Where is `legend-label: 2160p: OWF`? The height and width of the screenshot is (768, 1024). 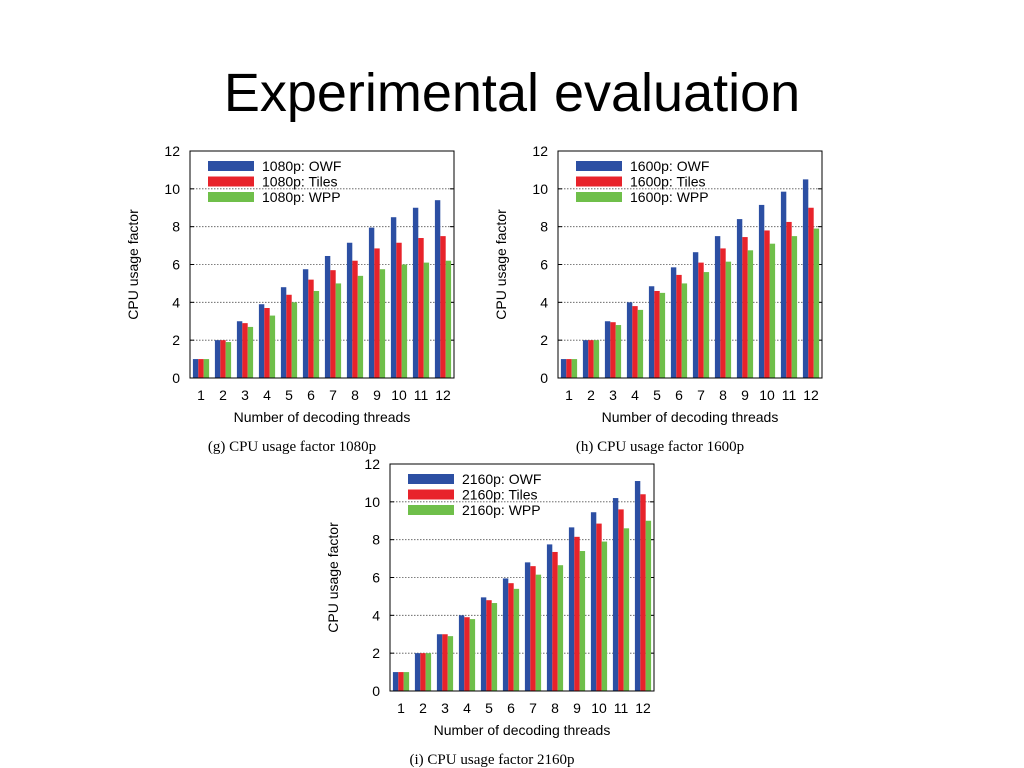 legend-label: 2160p: OWF is located at coordinates (501, 479).